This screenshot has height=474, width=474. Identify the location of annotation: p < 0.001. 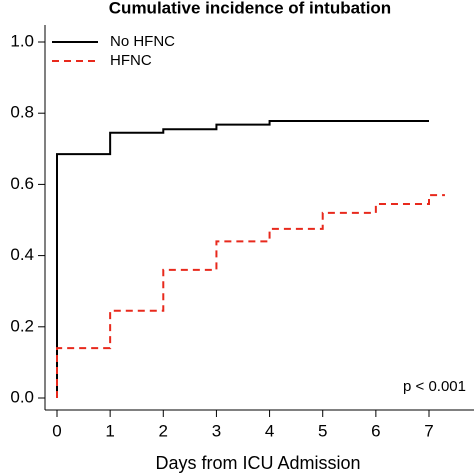
(434, 386).